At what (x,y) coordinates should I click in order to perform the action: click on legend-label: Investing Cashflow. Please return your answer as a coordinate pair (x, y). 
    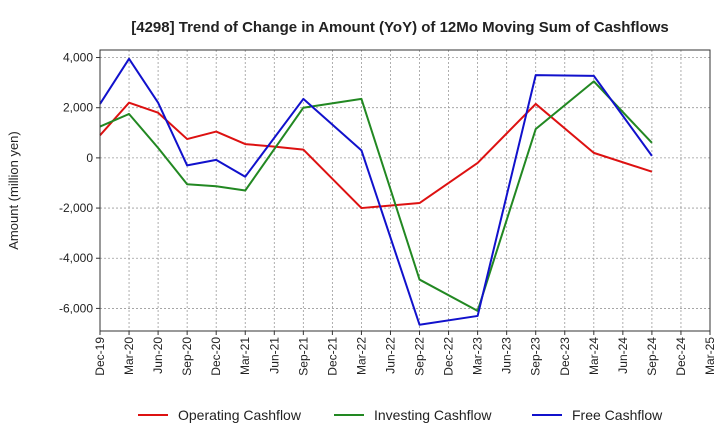
    Looking at the image, I should click on (433, 415).